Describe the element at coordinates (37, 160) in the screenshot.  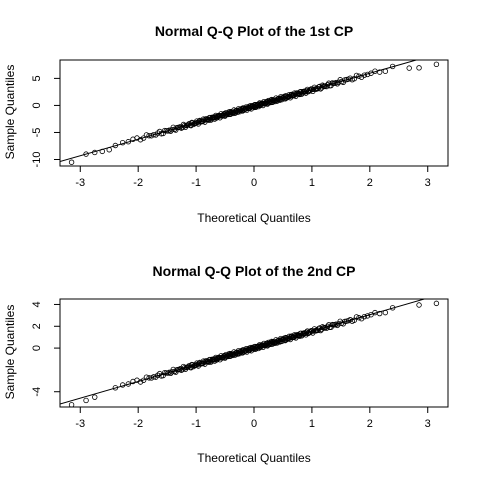
I see `y-tick-label: -10` at that location.